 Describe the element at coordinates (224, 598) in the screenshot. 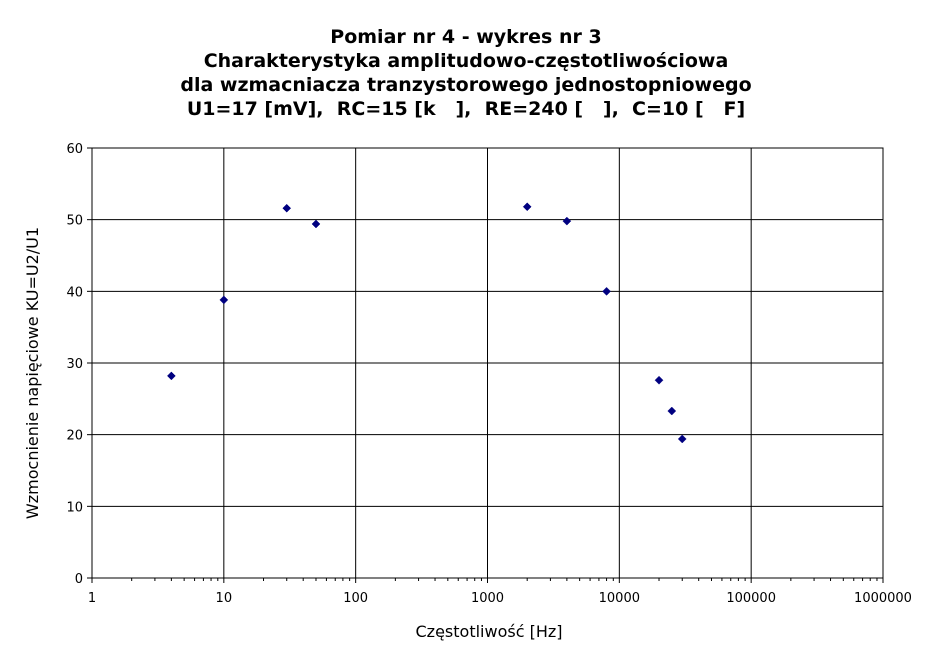

I see `x-tick-label: 10` at that location.